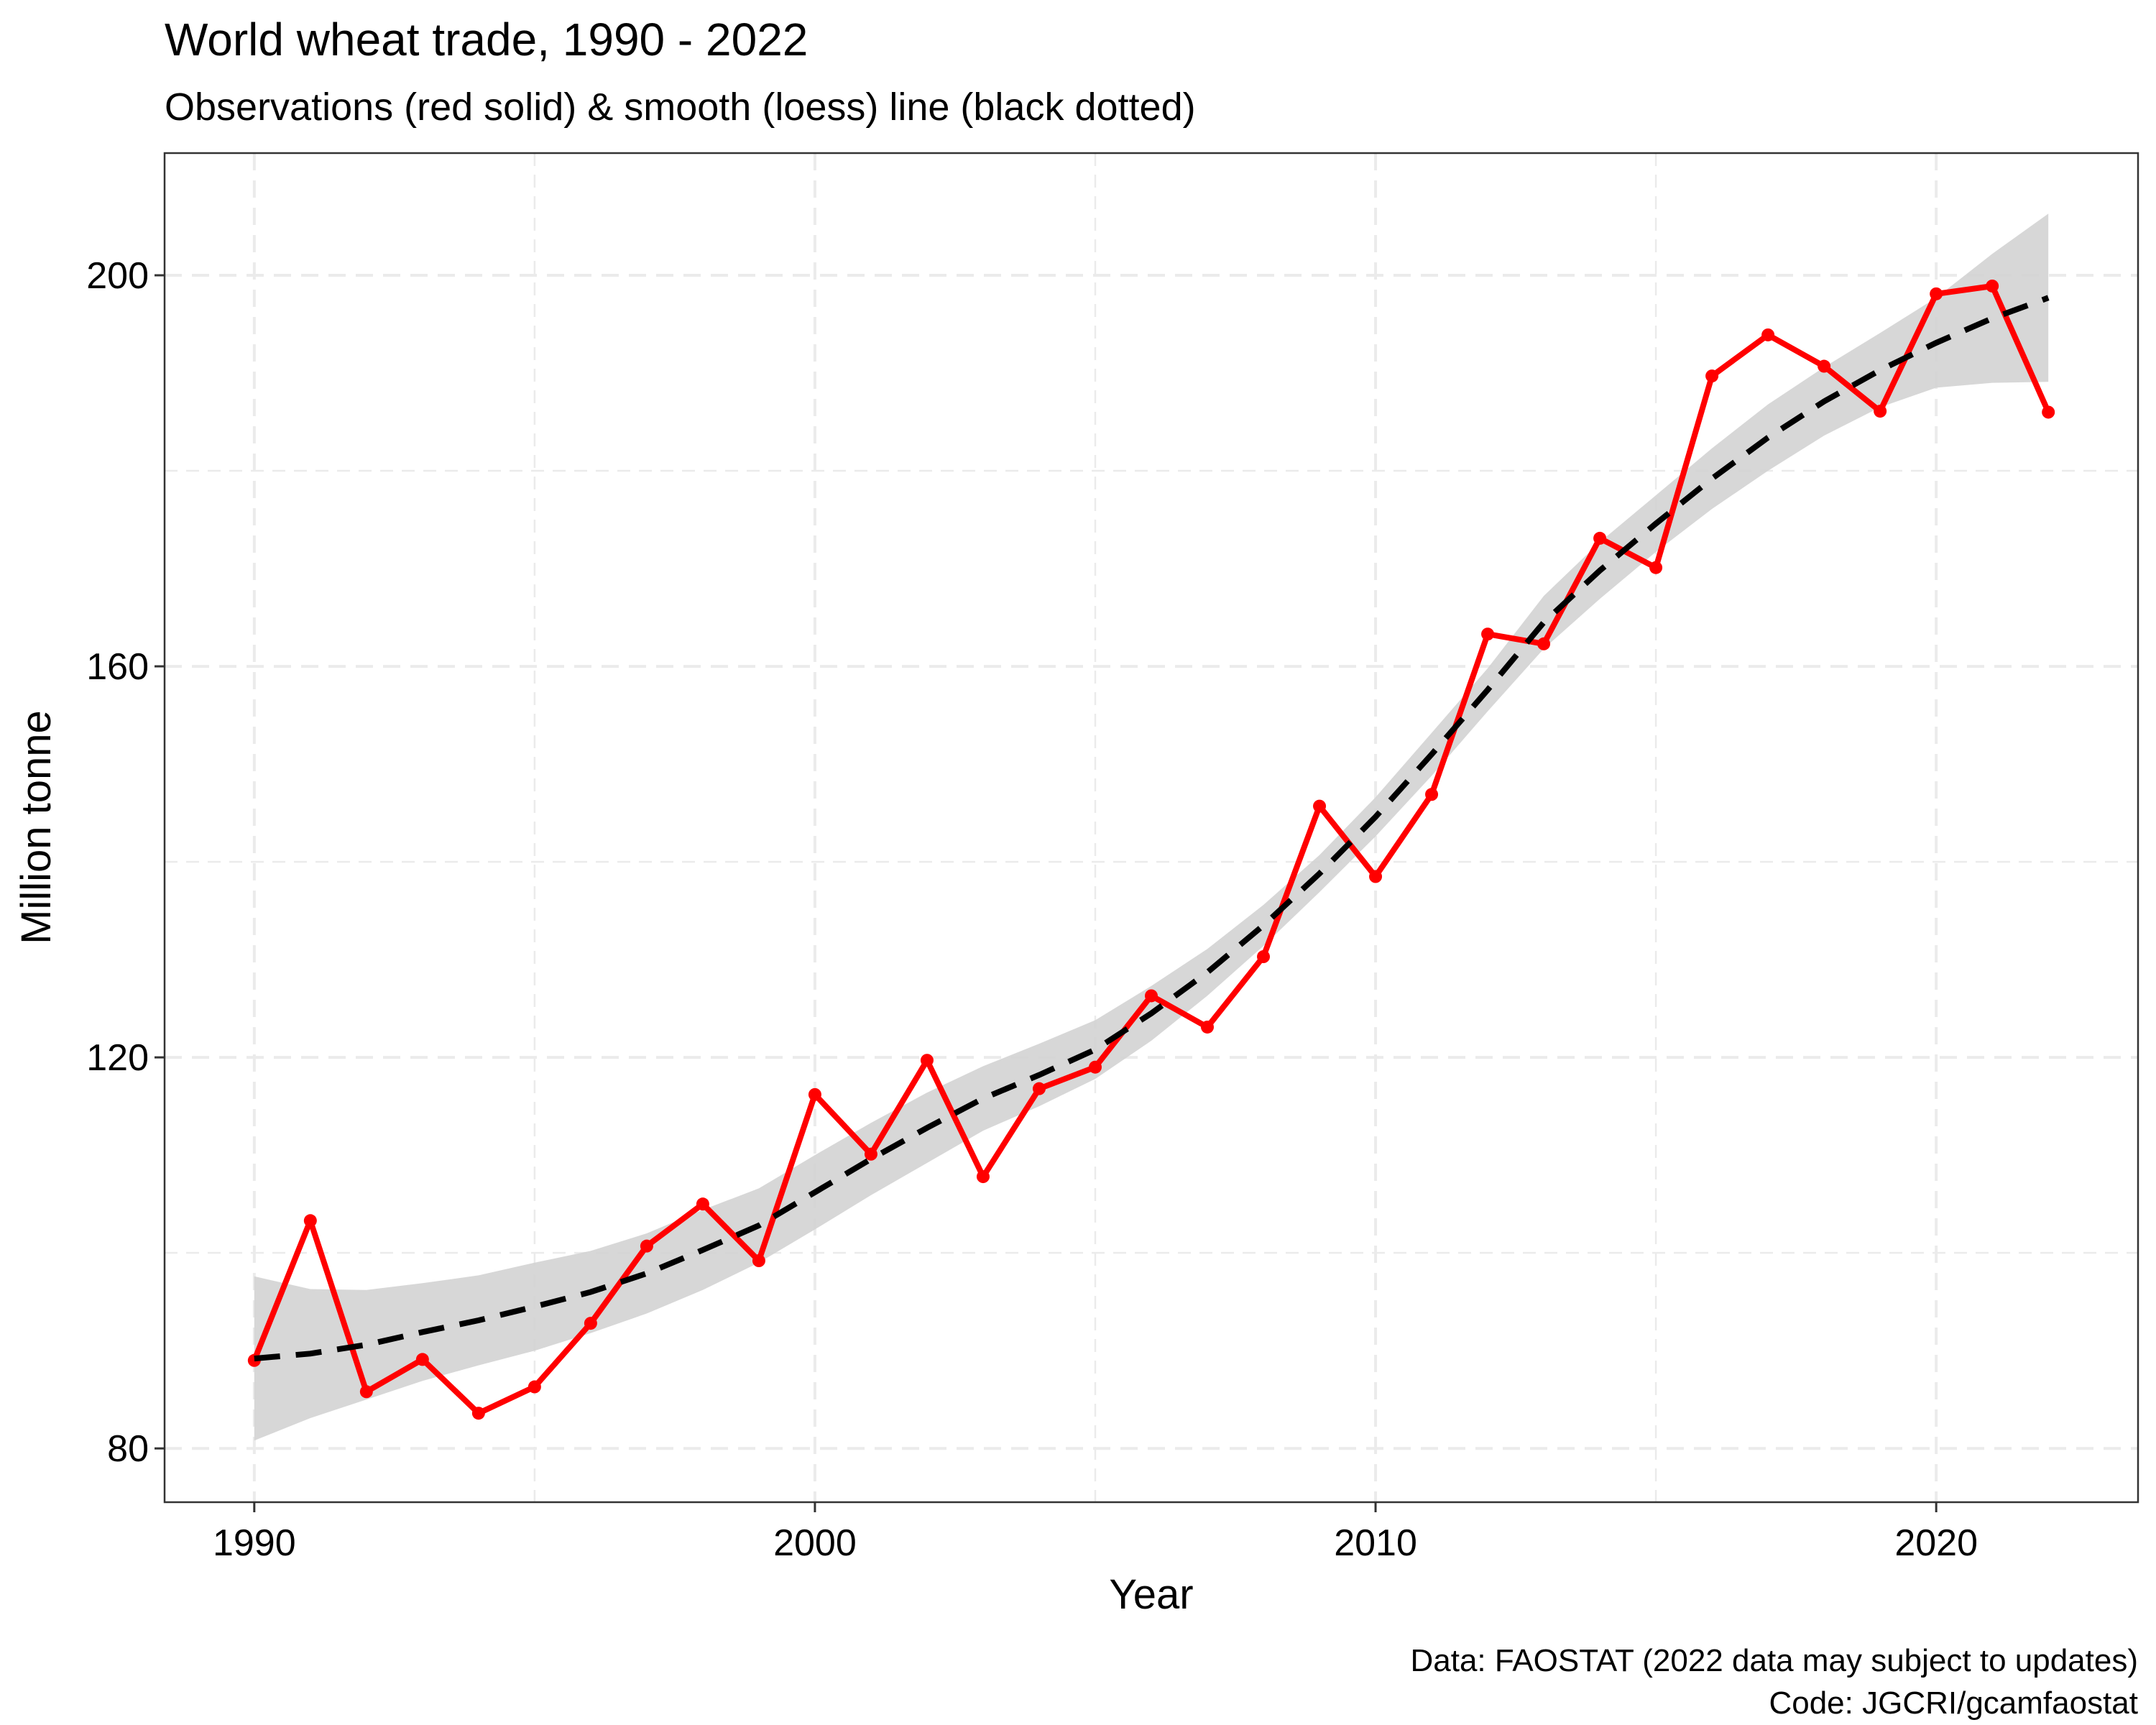 This screenshot has width=2156, height=1725. I want to click on chart-title: World wheat trade, 1990 - 2022, so click(487, 39).